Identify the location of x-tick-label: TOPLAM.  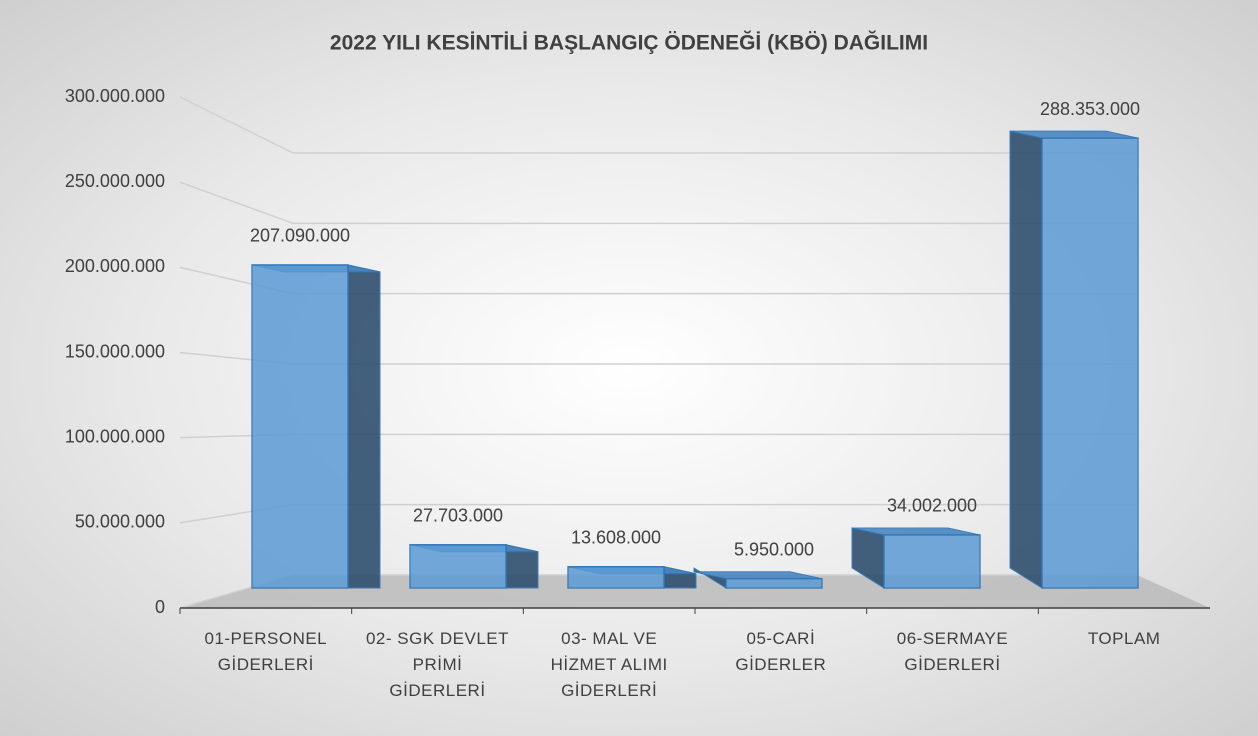
(1124, 638).